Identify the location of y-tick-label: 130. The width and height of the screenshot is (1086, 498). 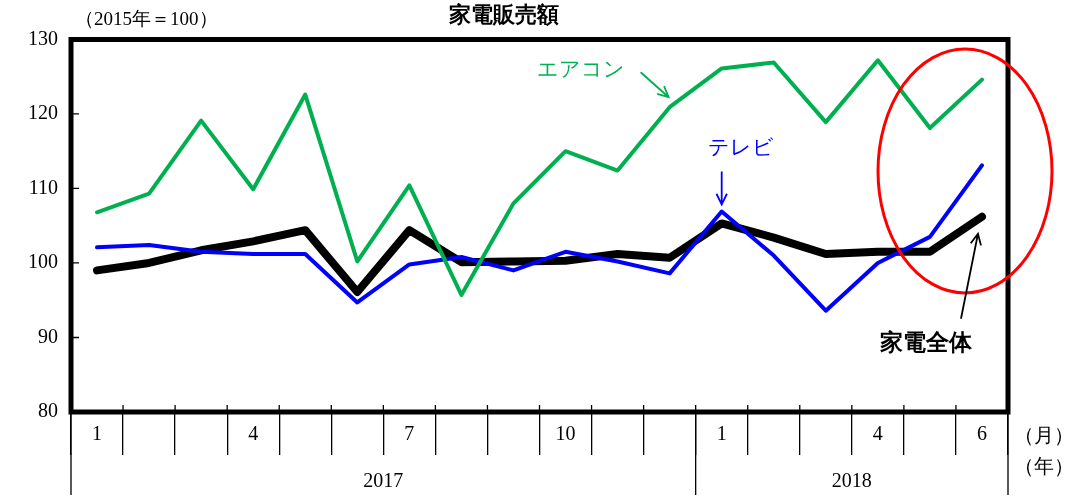
(43, 37).